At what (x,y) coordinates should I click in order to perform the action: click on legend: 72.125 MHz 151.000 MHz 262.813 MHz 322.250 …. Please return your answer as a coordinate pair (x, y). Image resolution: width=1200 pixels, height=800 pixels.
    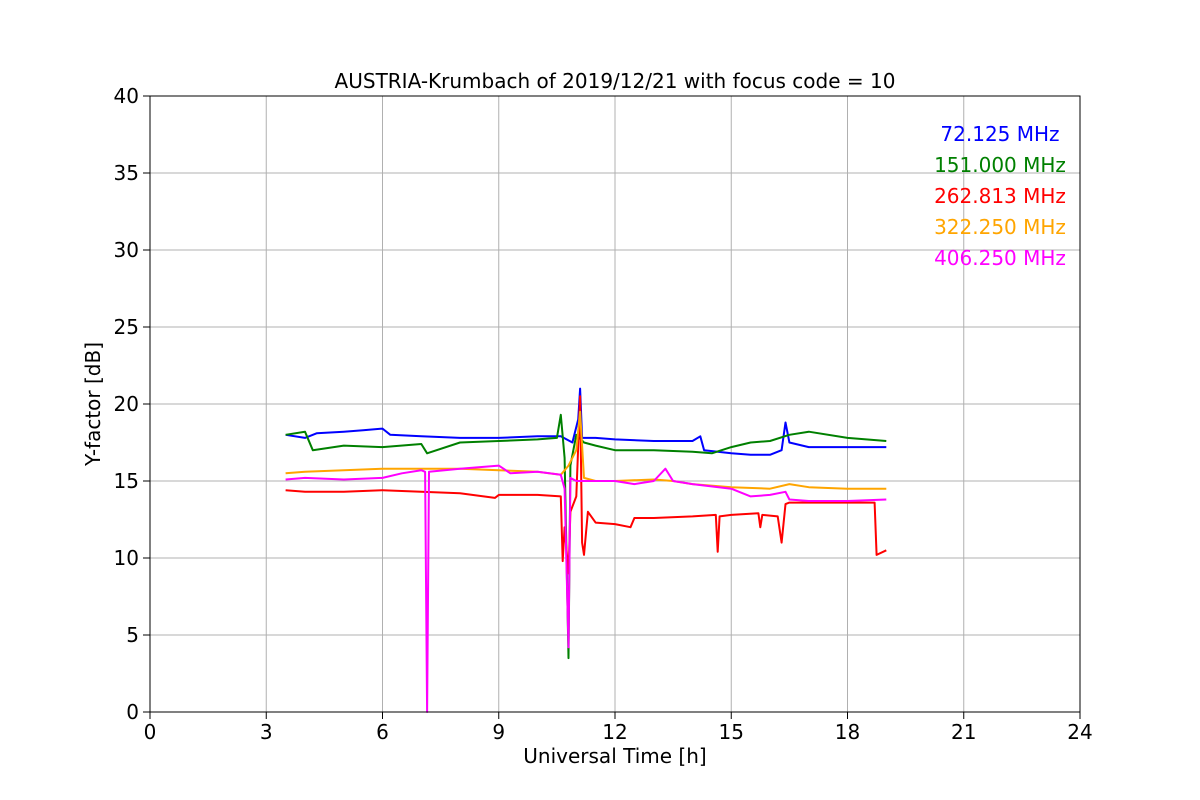
    Looking at the image, I should click on (1000, 196).